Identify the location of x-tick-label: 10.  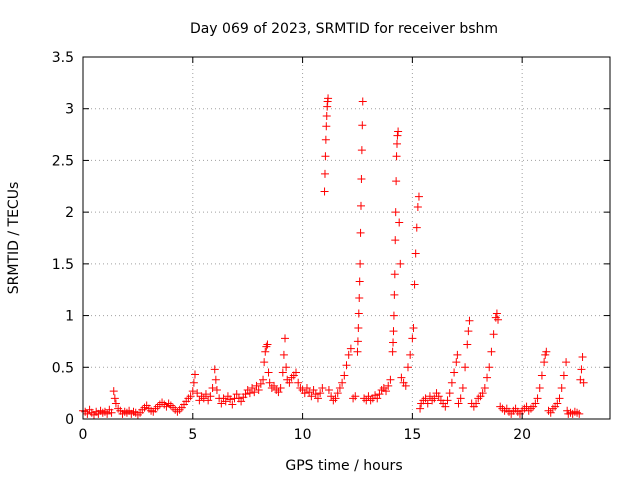
(303, 435).